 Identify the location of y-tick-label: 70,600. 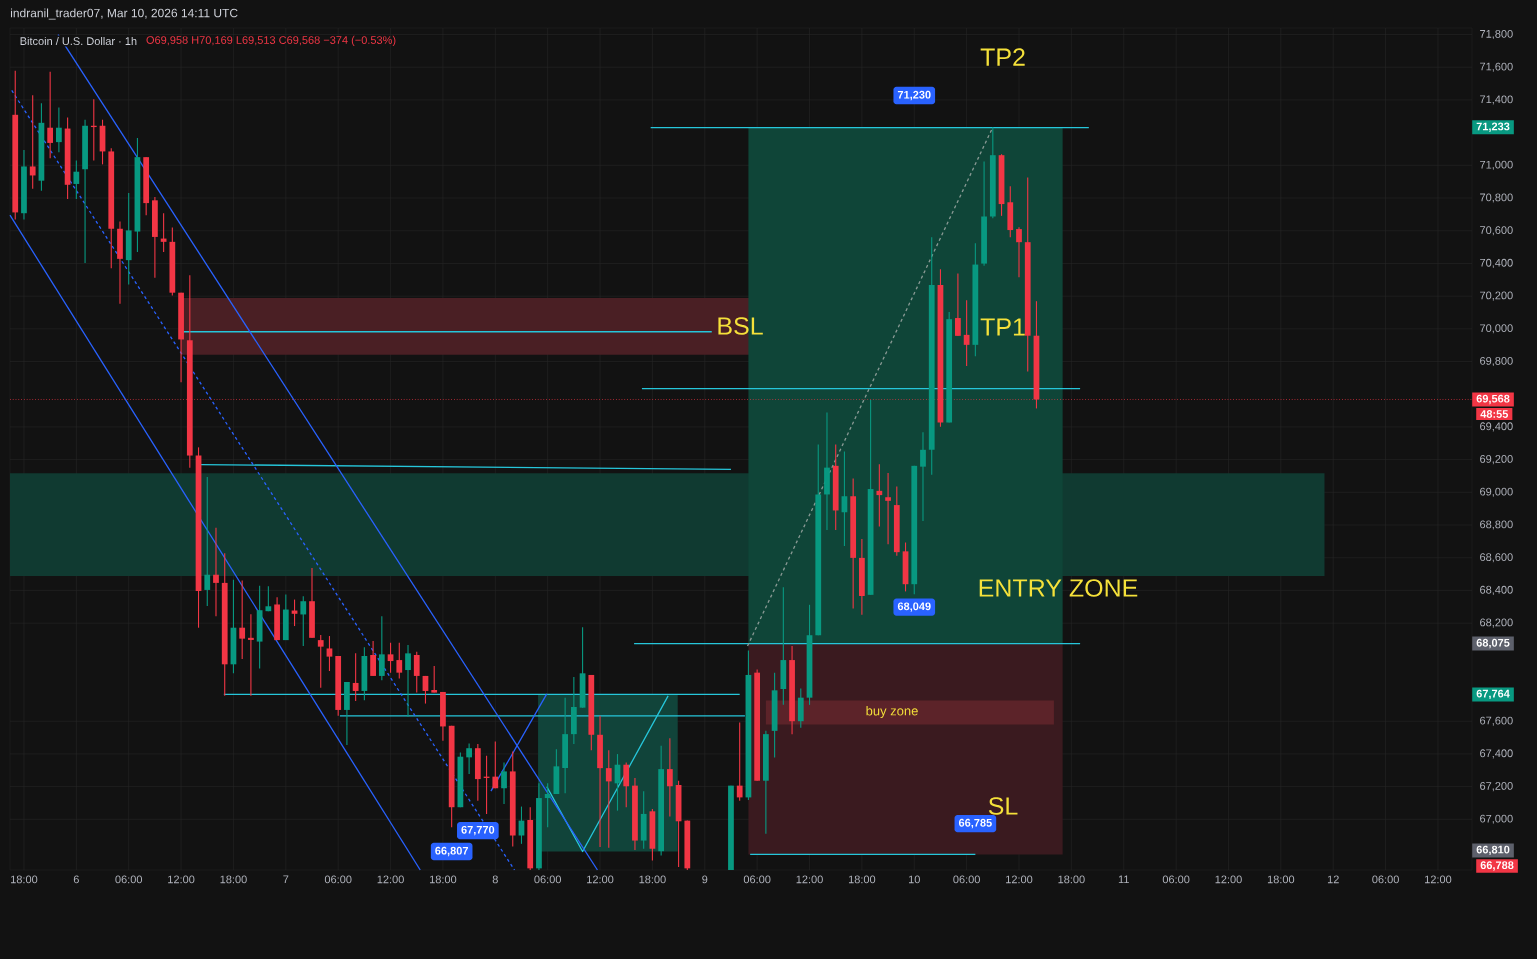
(1496, 231).